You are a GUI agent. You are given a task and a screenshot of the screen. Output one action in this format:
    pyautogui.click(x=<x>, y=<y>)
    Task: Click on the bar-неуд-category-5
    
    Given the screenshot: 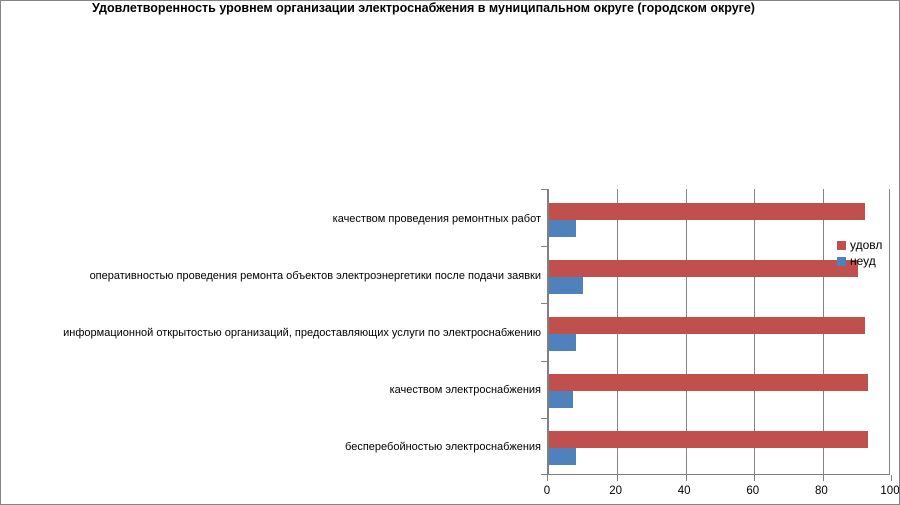 What is the action you would take?
    pyautogui.click(x=563, y=457)
    